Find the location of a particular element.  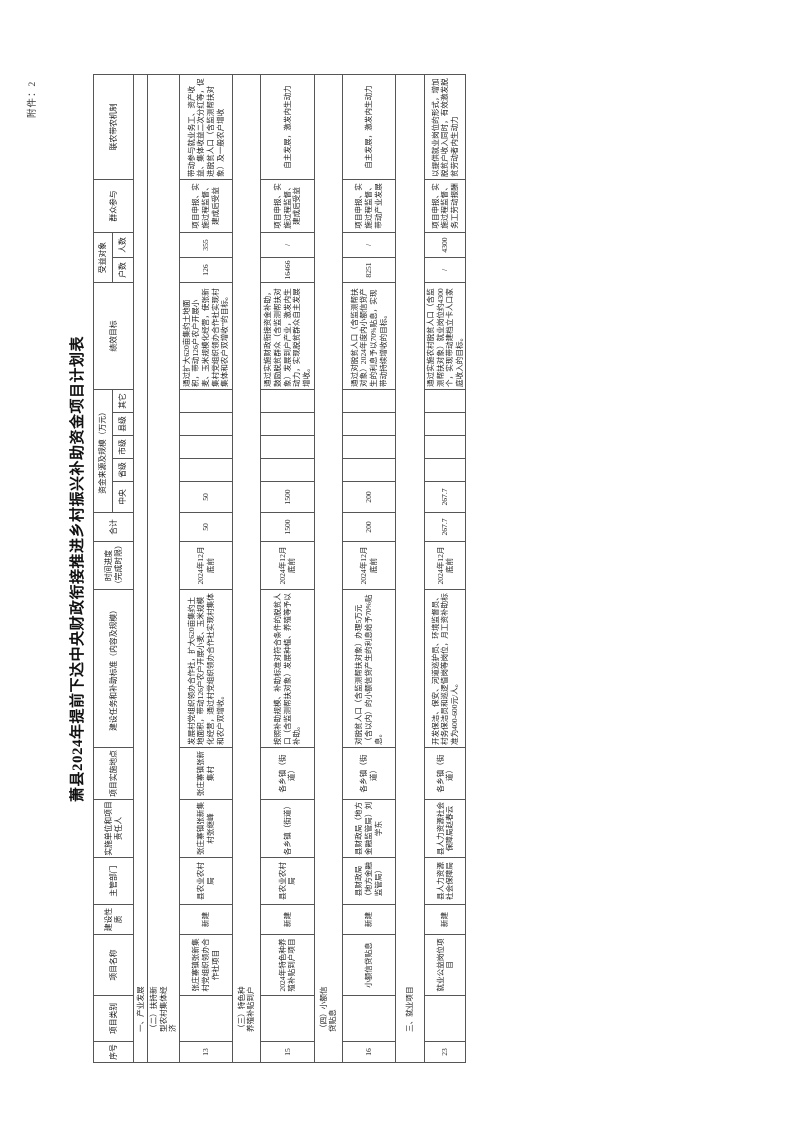

cell-total: 50 is located at coordinates (206, 527).